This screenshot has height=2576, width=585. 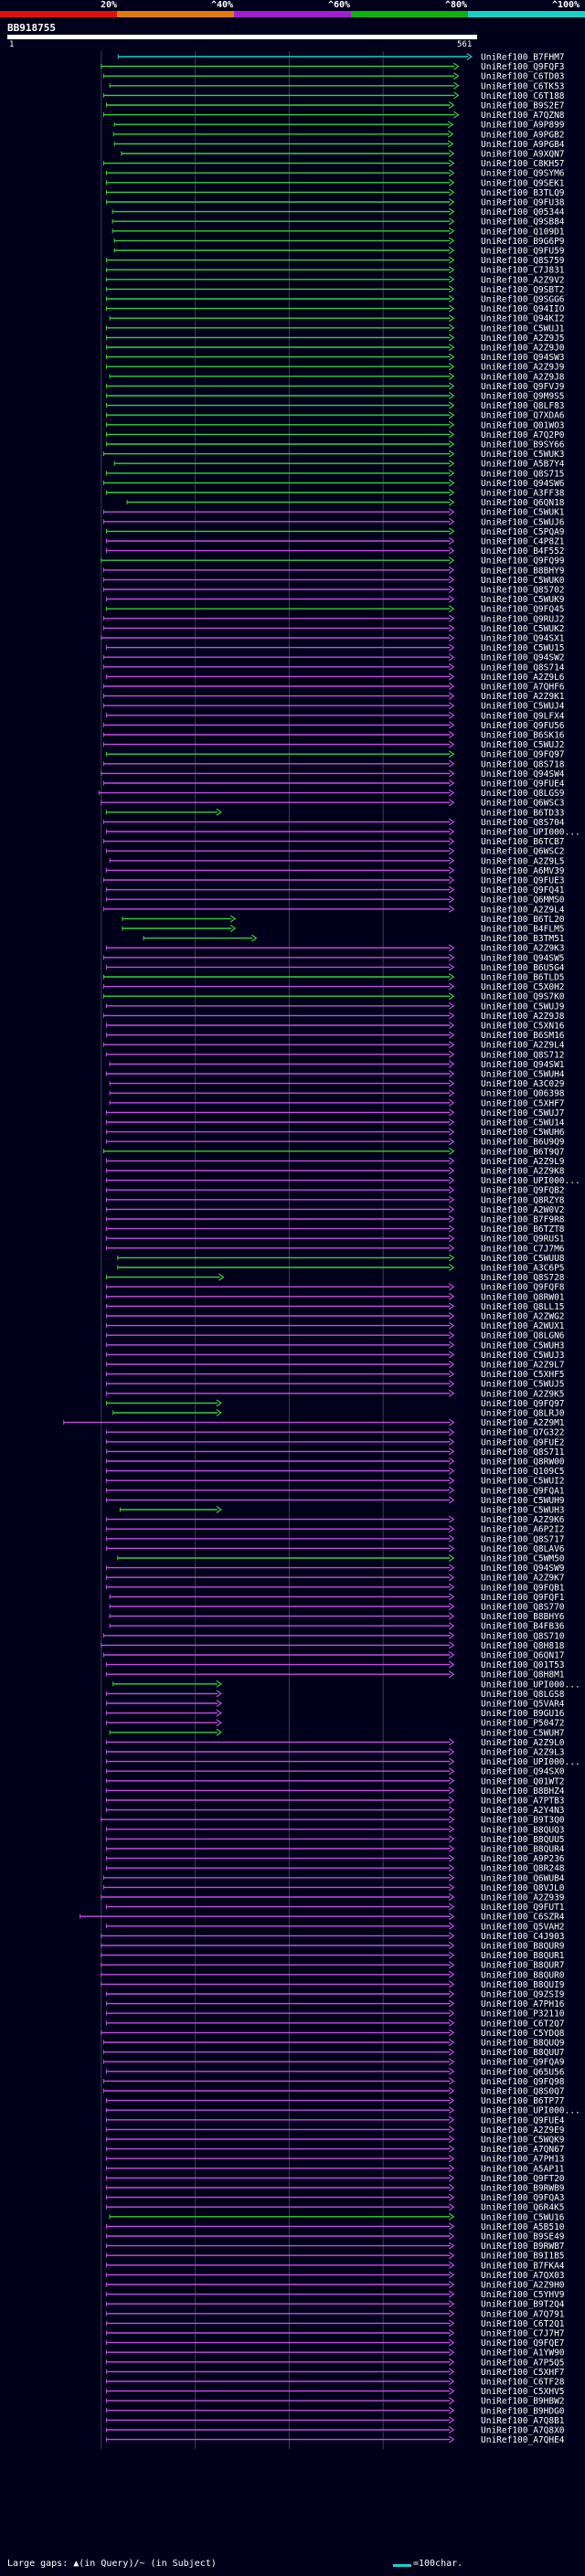 What do you see at coordinates (523, 794) in the screenshot?
I see `hit-label: UniRef100_Q8LGS9` at bounding box center [523, 794].